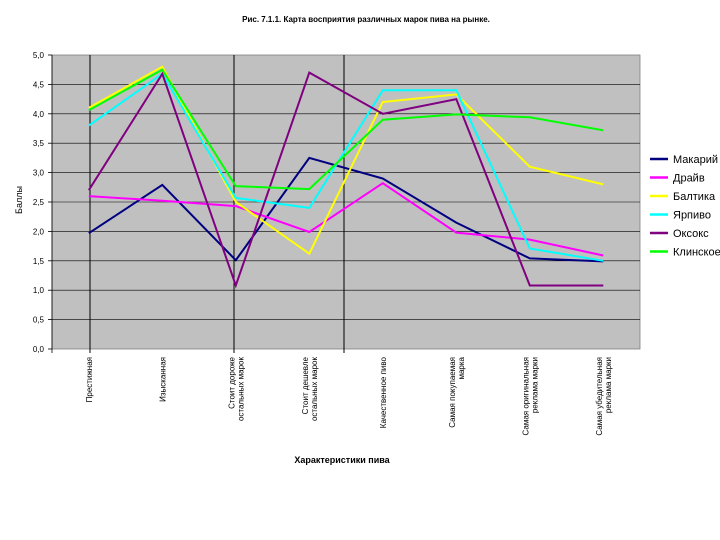  I want to click on x-tick-label: Стоит дорожеостальных марок, so click(236, 388).